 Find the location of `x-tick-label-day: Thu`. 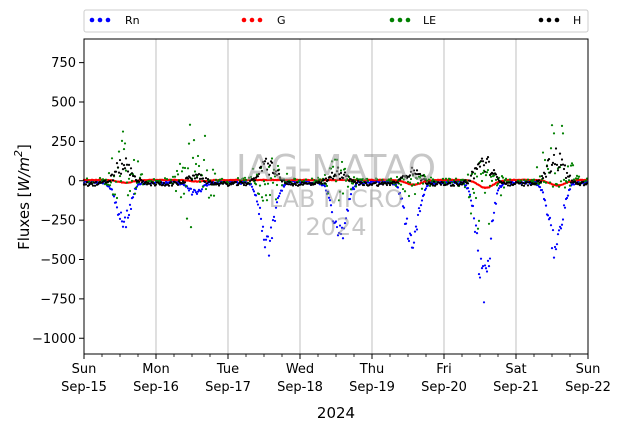

x-tick-label-day: Thu is located at coordinates (371, 369).